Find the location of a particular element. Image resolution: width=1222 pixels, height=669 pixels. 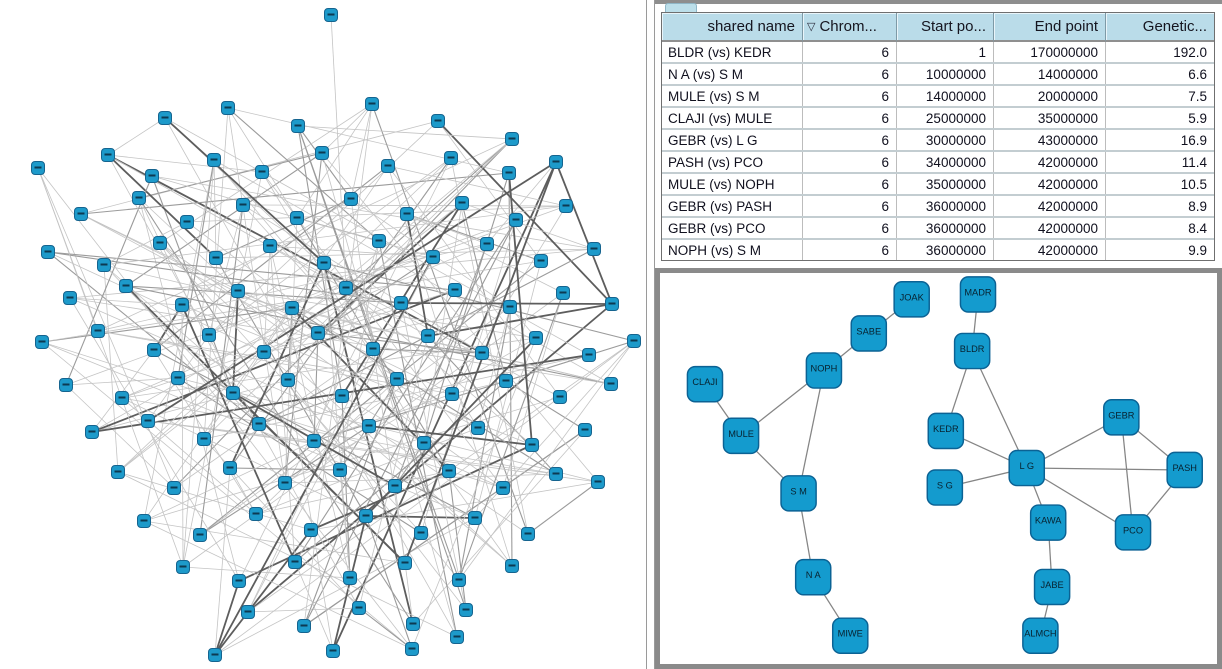

table-row: MULE (vs) NOPH 6 35000000 42000000 10.5 is located at coordinates (938, 185).